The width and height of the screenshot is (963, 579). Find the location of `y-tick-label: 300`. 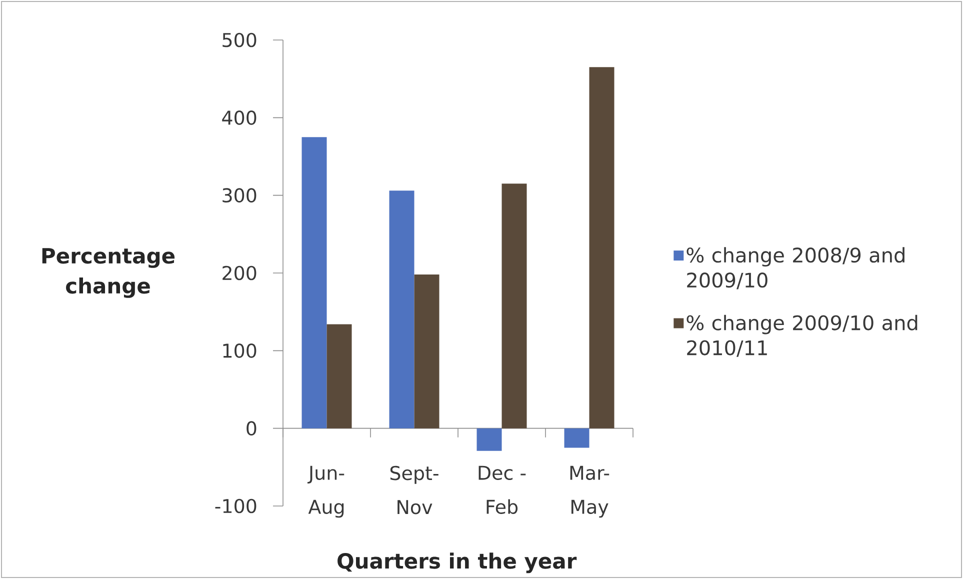

y-tick-label: 300 is located at coordinates (239, 195).